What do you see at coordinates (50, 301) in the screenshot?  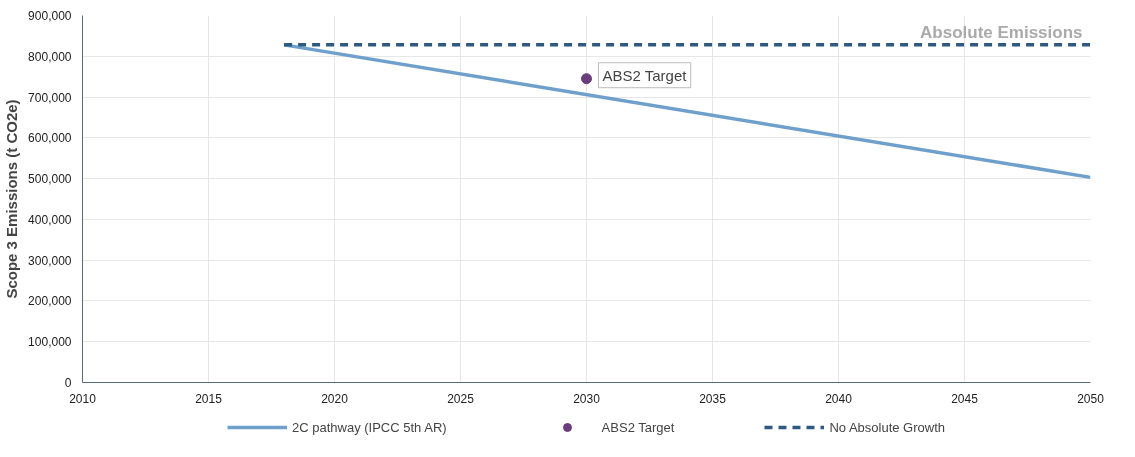 I see `y-tick-label: 200,000` at bounding box center [50, 301].